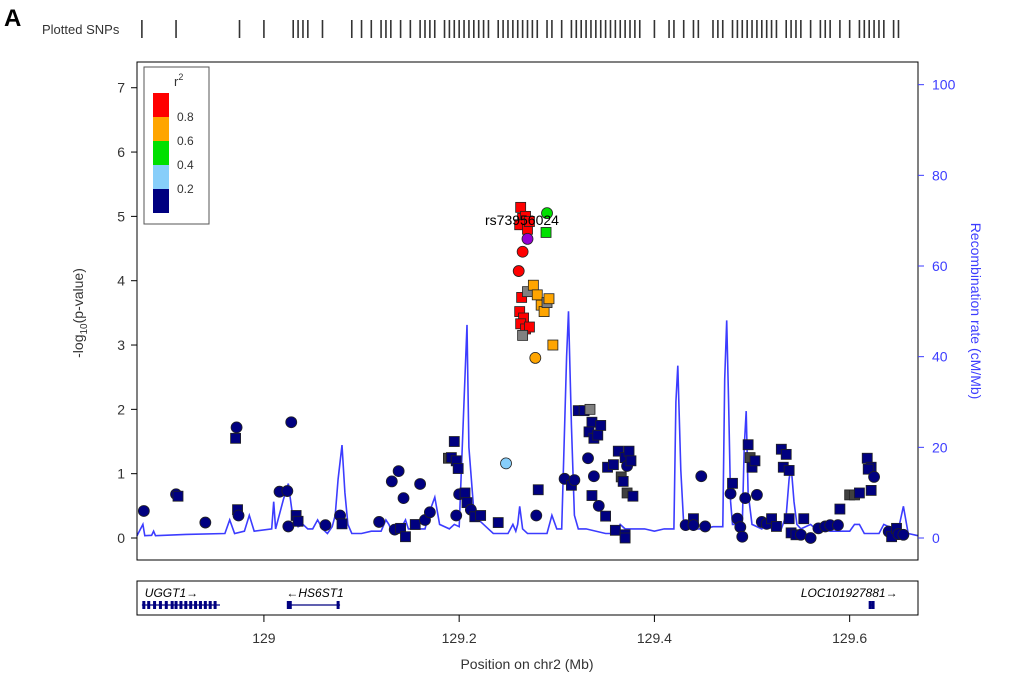 The image size is (1020, 688). Describe the element at coordinates (976, 311) in the screenshot. I see `y-axis-right-label: Recombination rate (cM/Mb)` at that location.